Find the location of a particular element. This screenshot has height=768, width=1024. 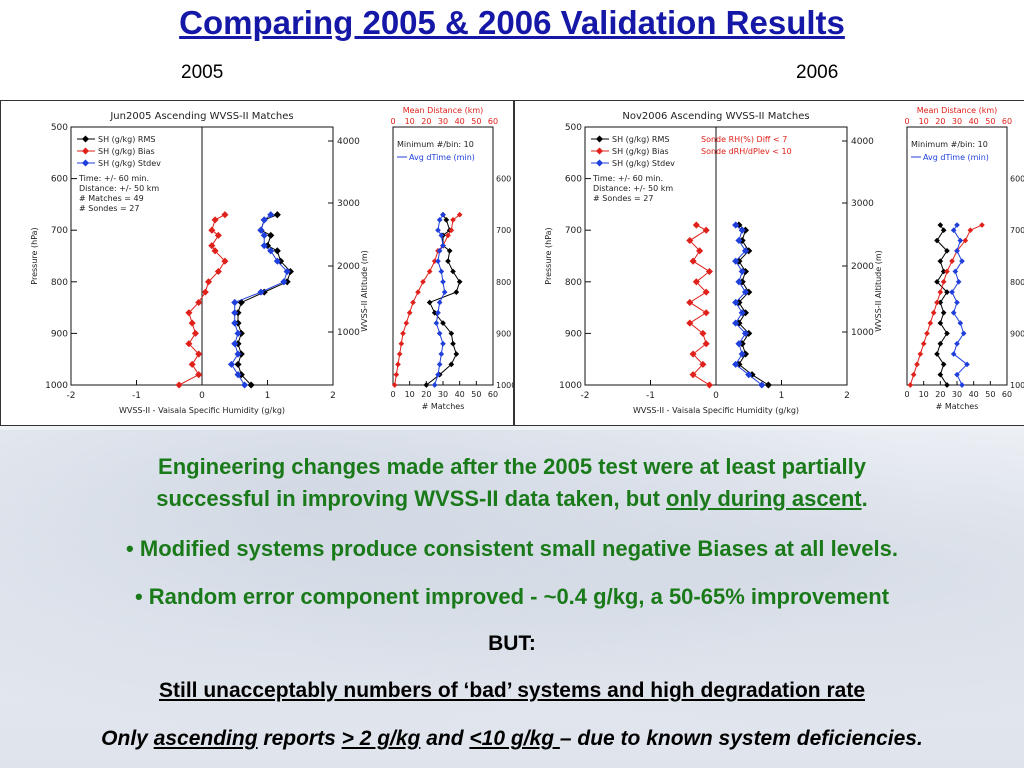

y-tick-label: 800 is located at coordinates (59, 283).